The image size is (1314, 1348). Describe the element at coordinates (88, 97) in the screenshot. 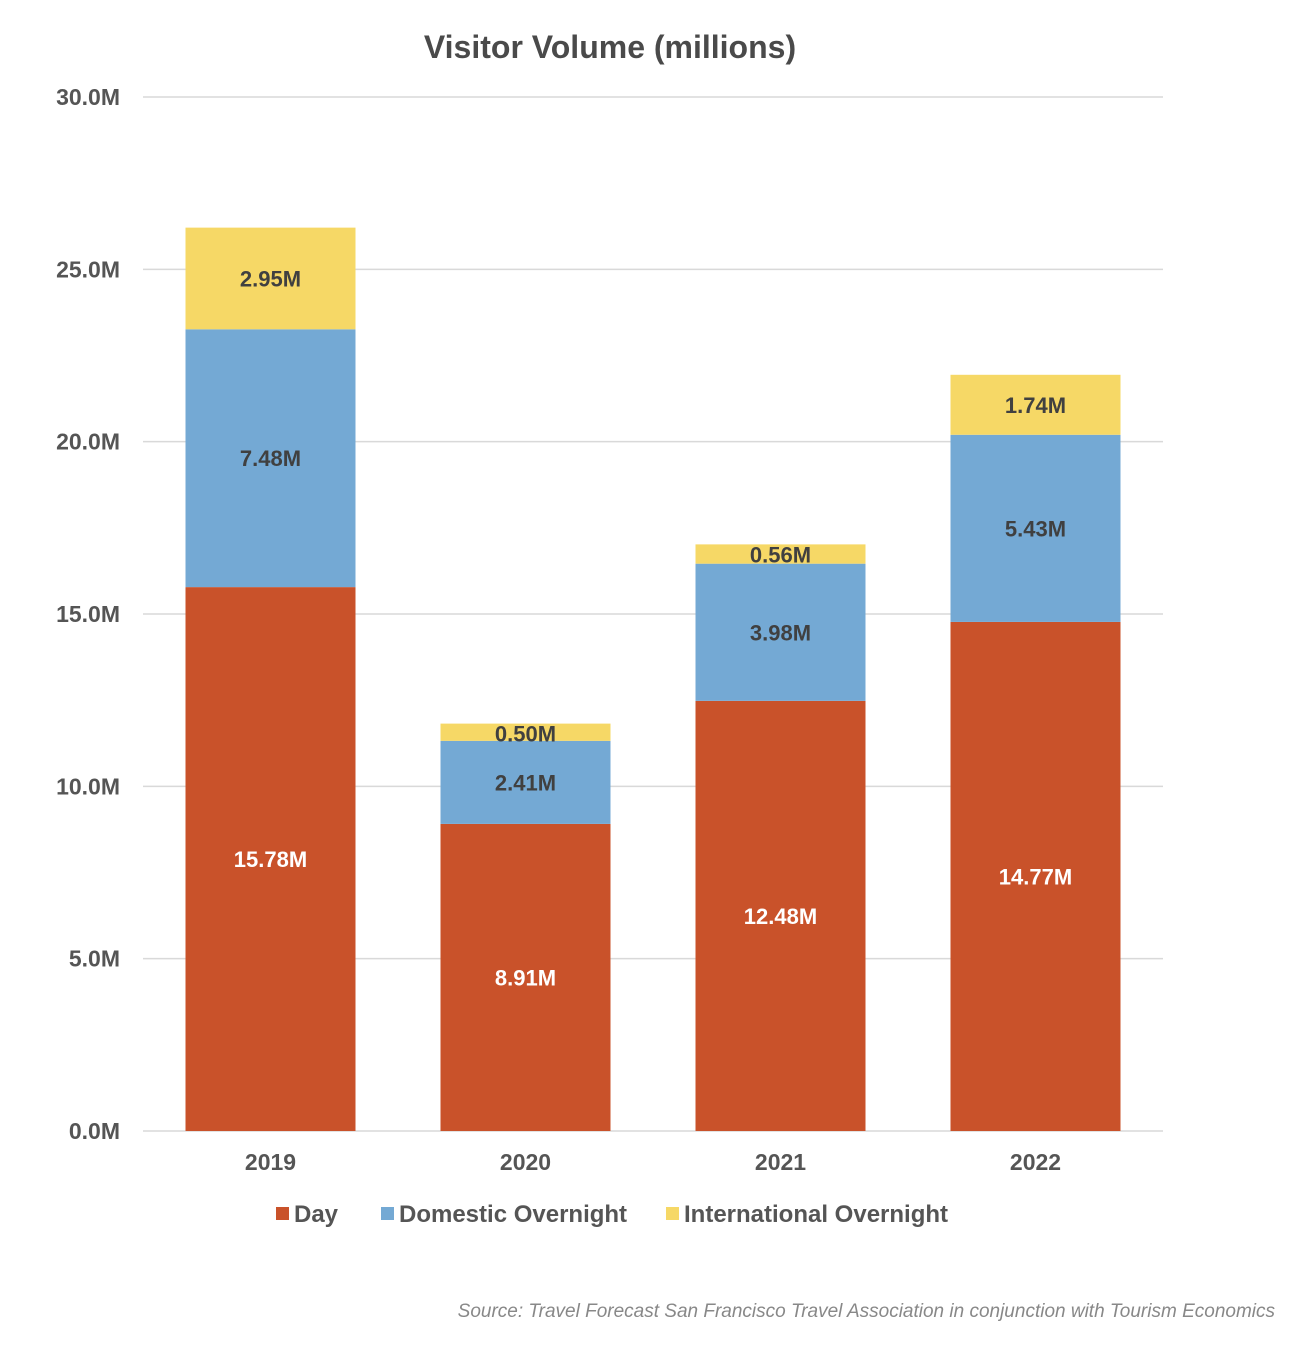

I see `y-tick-label: 30.0M` at that location.